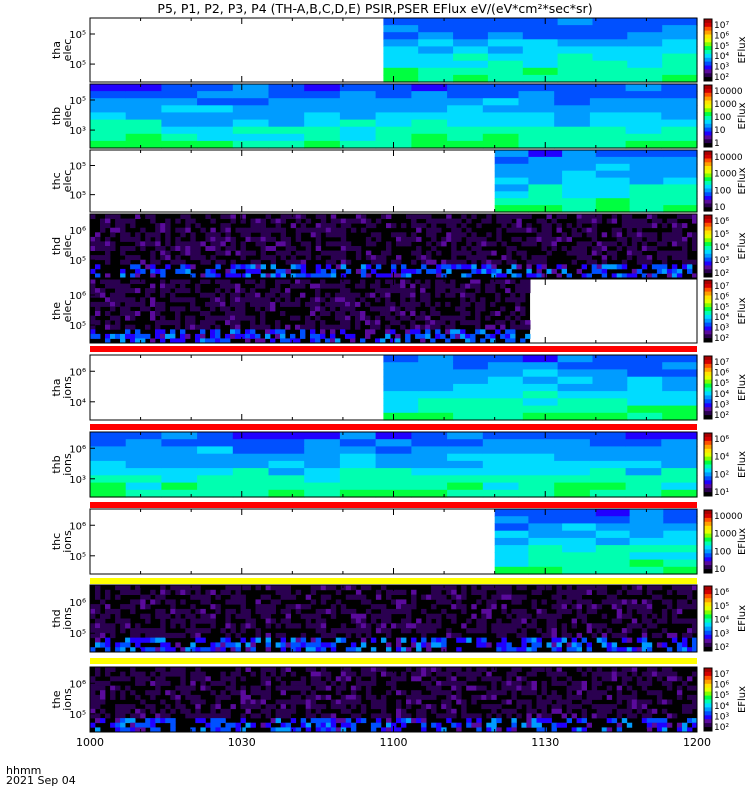  What do you see at coordinates (56, 464) in the screenshot?
I see `panel-label: thb` at bounding box center [56, 464].